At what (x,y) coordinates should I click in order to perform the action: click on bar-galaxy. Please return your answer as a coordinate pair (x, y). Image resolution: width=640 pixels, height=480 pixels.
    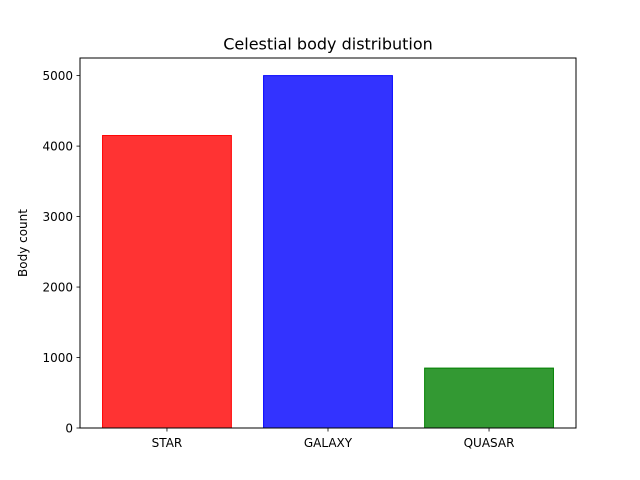
    Looking at the image, I should click on (328, 252).